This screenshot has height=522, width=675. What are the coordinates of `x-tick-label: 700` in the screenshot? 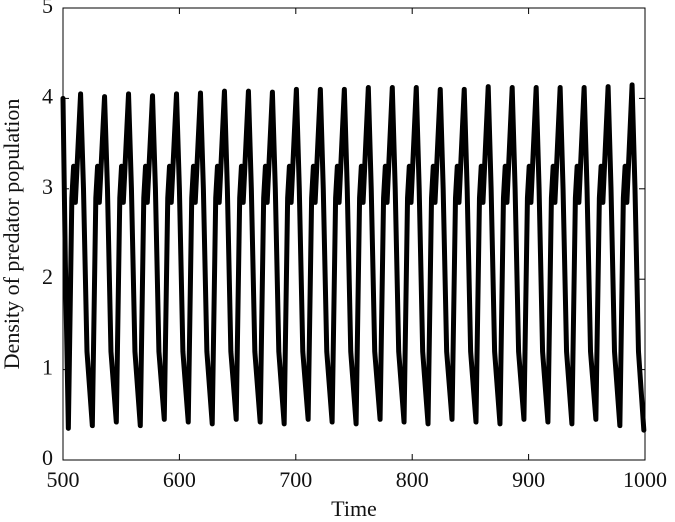 It's located at (295, 479).